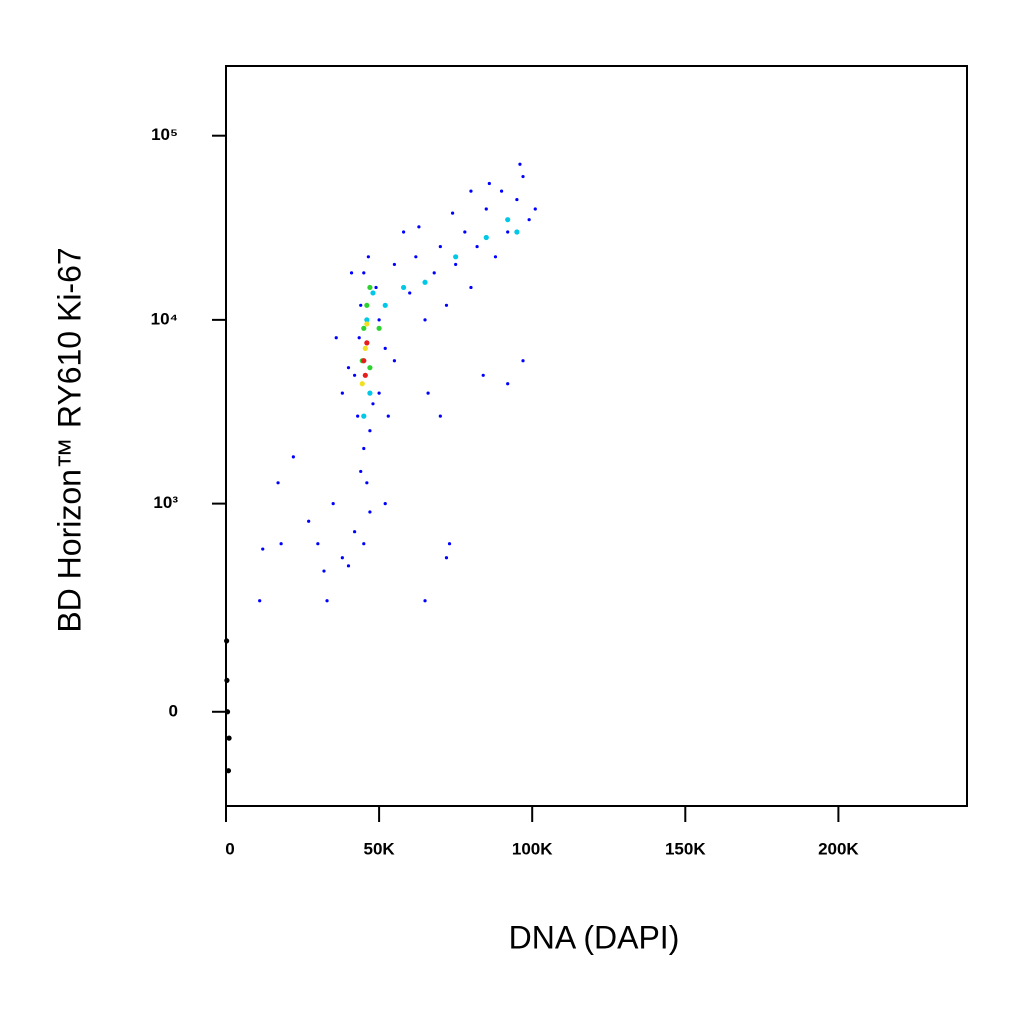  I want to click on x-tick-label: 200K, so click(838, 848).